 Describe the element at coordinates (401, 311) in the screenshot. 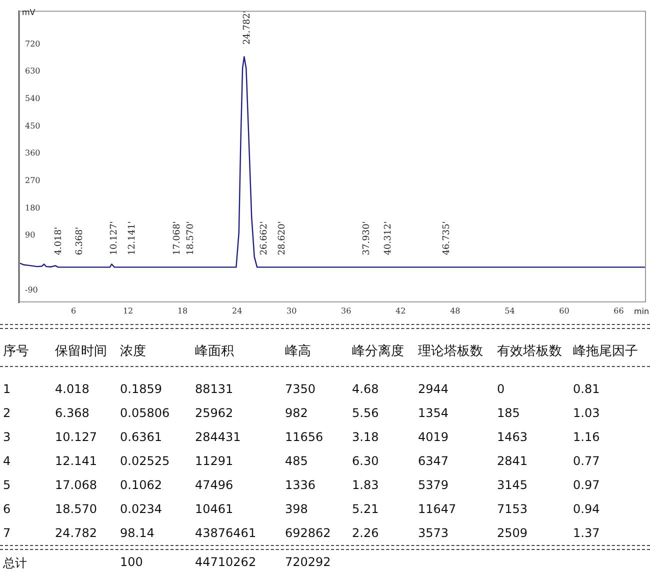

I see `x-tick-label: 42` at that location.